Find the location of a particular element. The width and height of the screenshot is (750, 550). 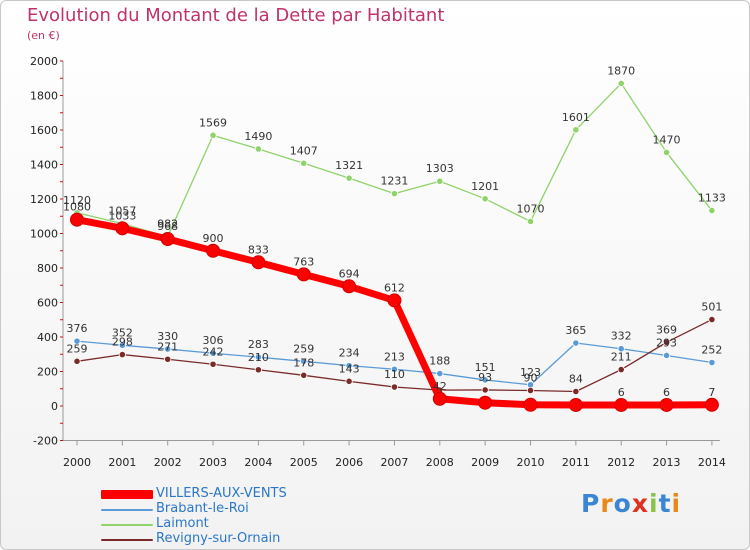

x-tick-label: 2007 is located at coordinates (394, 462).